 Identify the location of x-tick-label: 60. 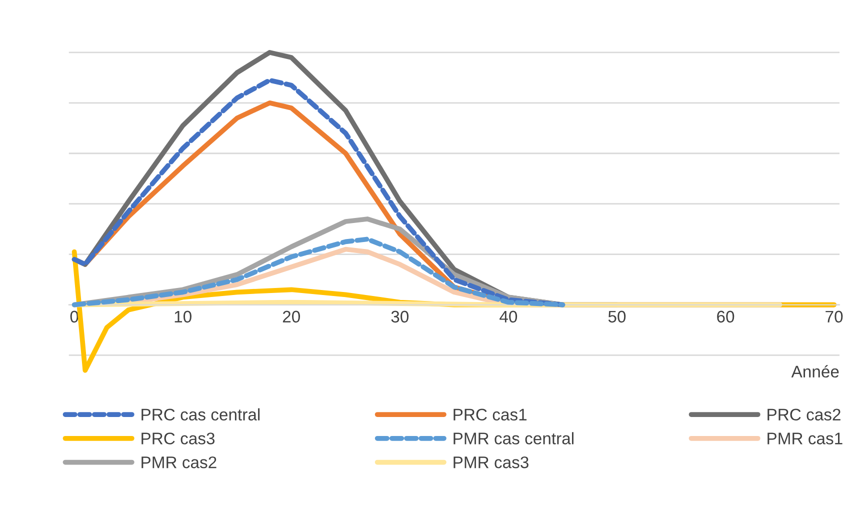
(725, 316).